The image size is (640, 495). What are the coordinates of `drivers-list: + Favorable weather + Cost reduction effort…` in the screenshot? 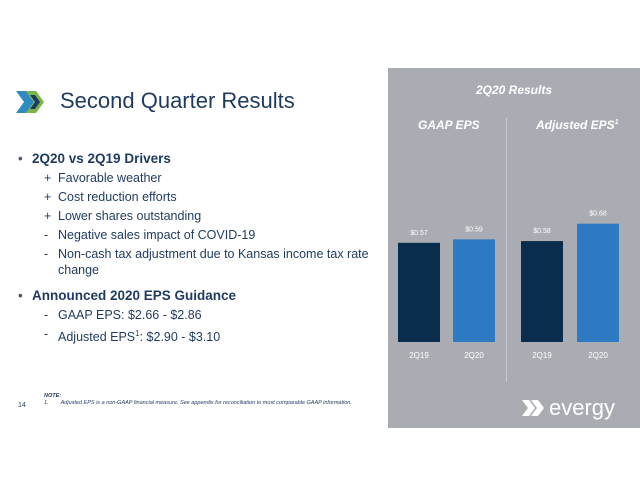 It's located at (195, 224).